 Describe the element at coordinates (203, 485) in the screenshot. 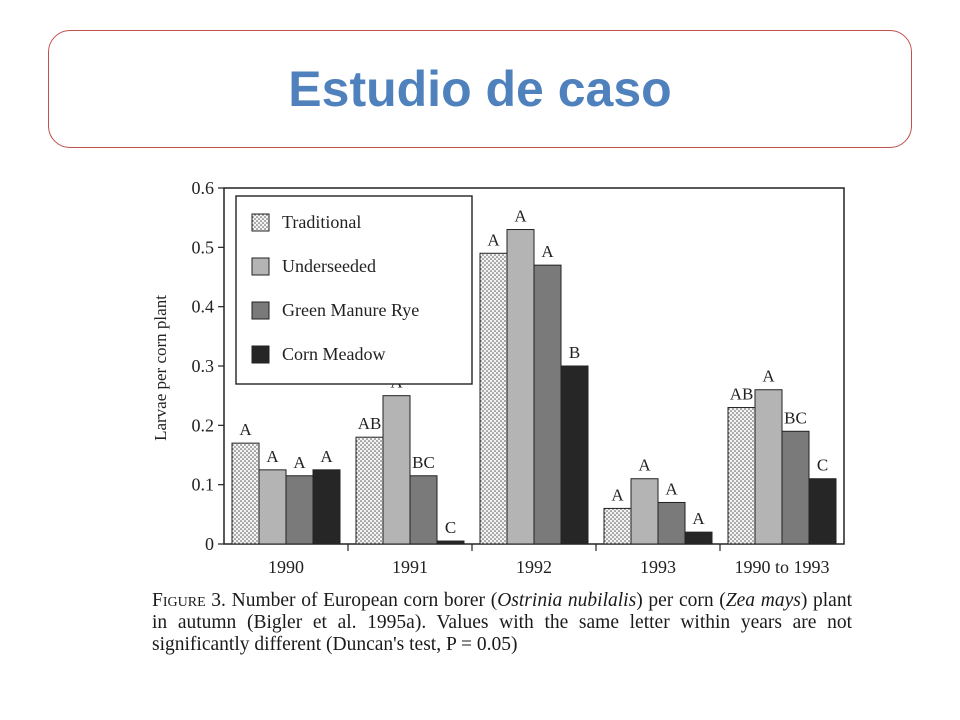

I see `y-tick-label: 0.1` at that location.